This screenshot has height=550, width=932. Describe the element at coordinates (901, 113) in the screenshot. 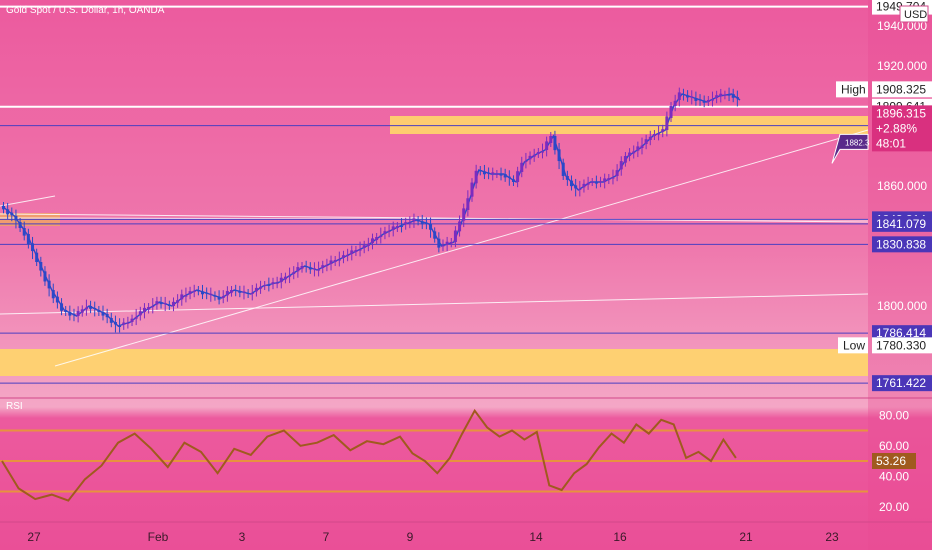

I see `current-price: 1896.315` at that location.